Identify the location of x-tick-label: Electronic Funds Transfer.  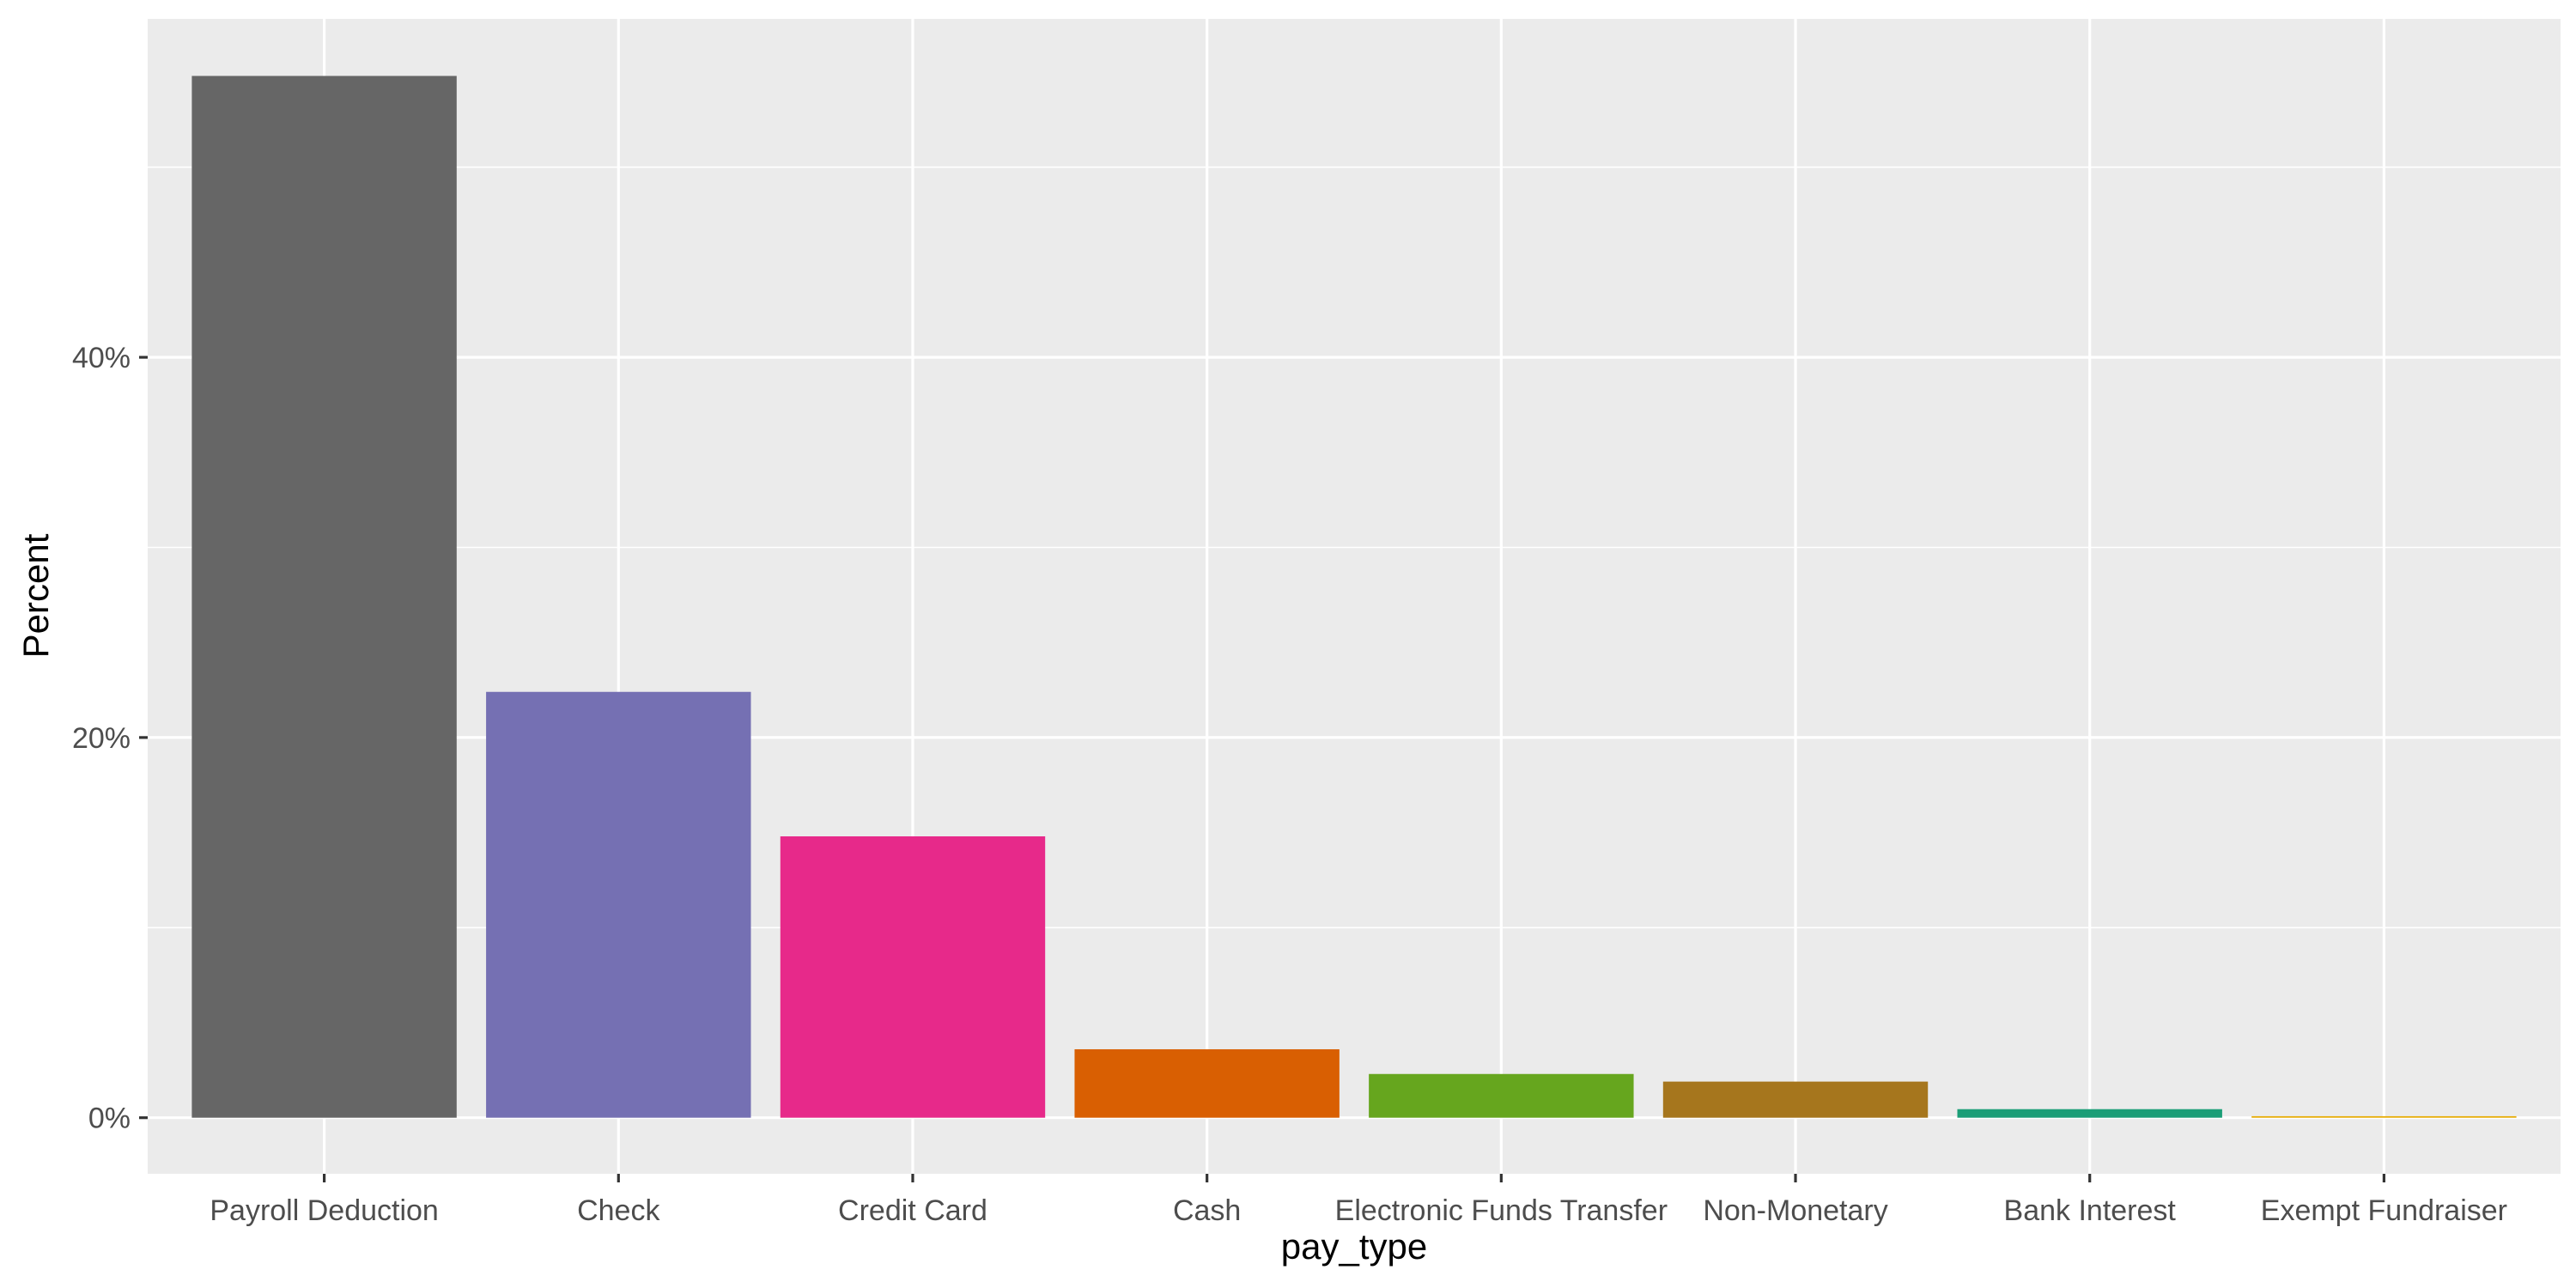
(1502, 1210).